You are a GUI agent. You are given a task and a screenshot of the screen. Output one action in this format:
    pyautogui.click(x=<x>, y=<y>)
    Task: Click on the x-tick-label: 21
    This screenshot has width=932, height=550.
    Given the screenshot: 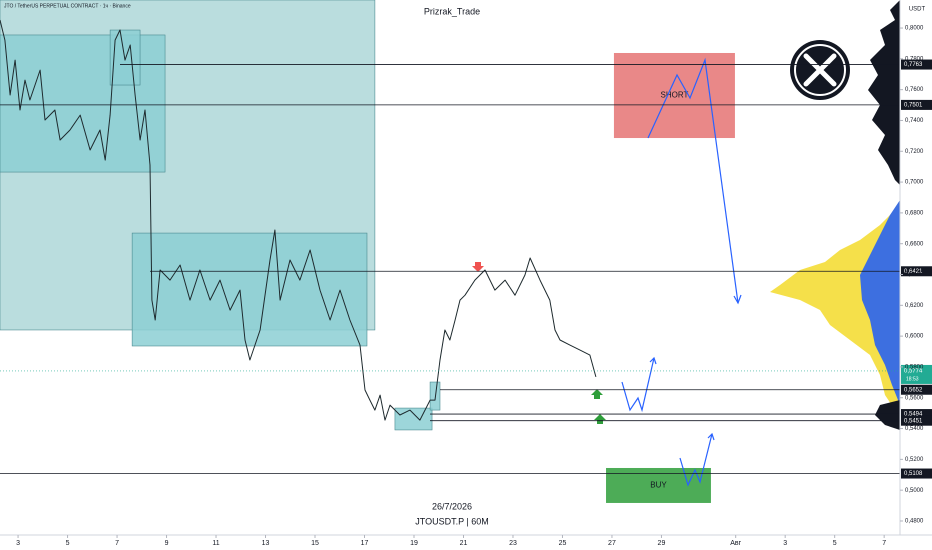 What is the action you would take?
    pyautogui.click(x=464, y=543)
    